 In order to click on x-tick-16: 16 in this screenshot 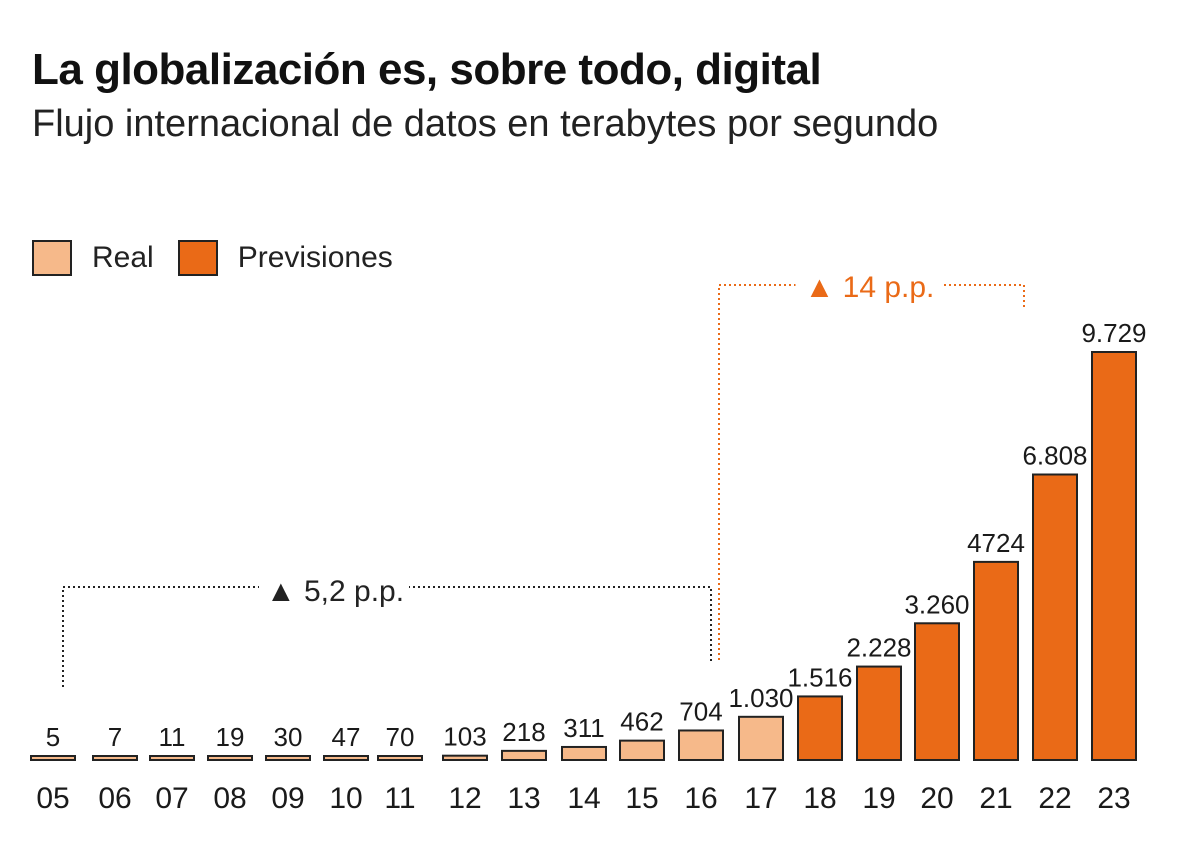, I will do `click(700, 798)`.